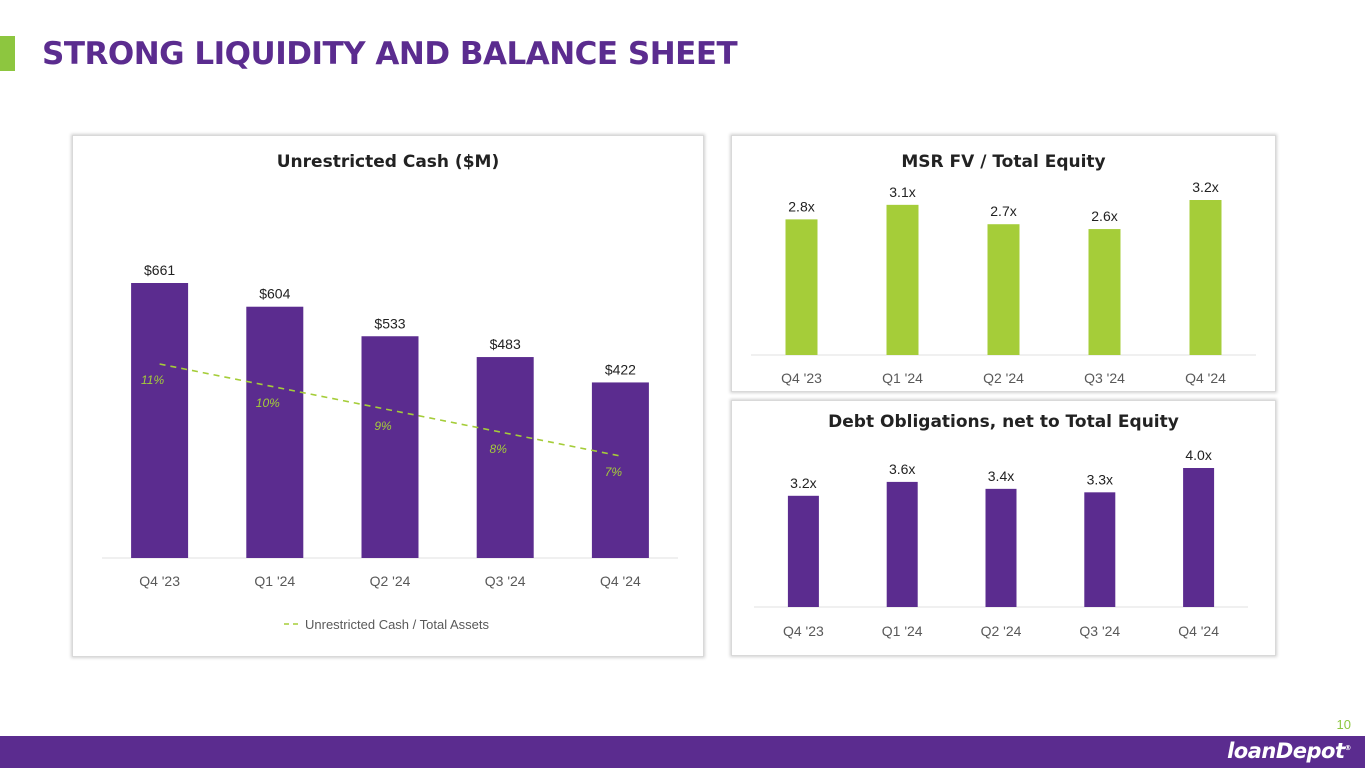 This screenshot has width=1365, height=768. Describe the element at coordinates (499, 449) in the screenshot. I see `ratio-line-label-3: 8%` at that location.